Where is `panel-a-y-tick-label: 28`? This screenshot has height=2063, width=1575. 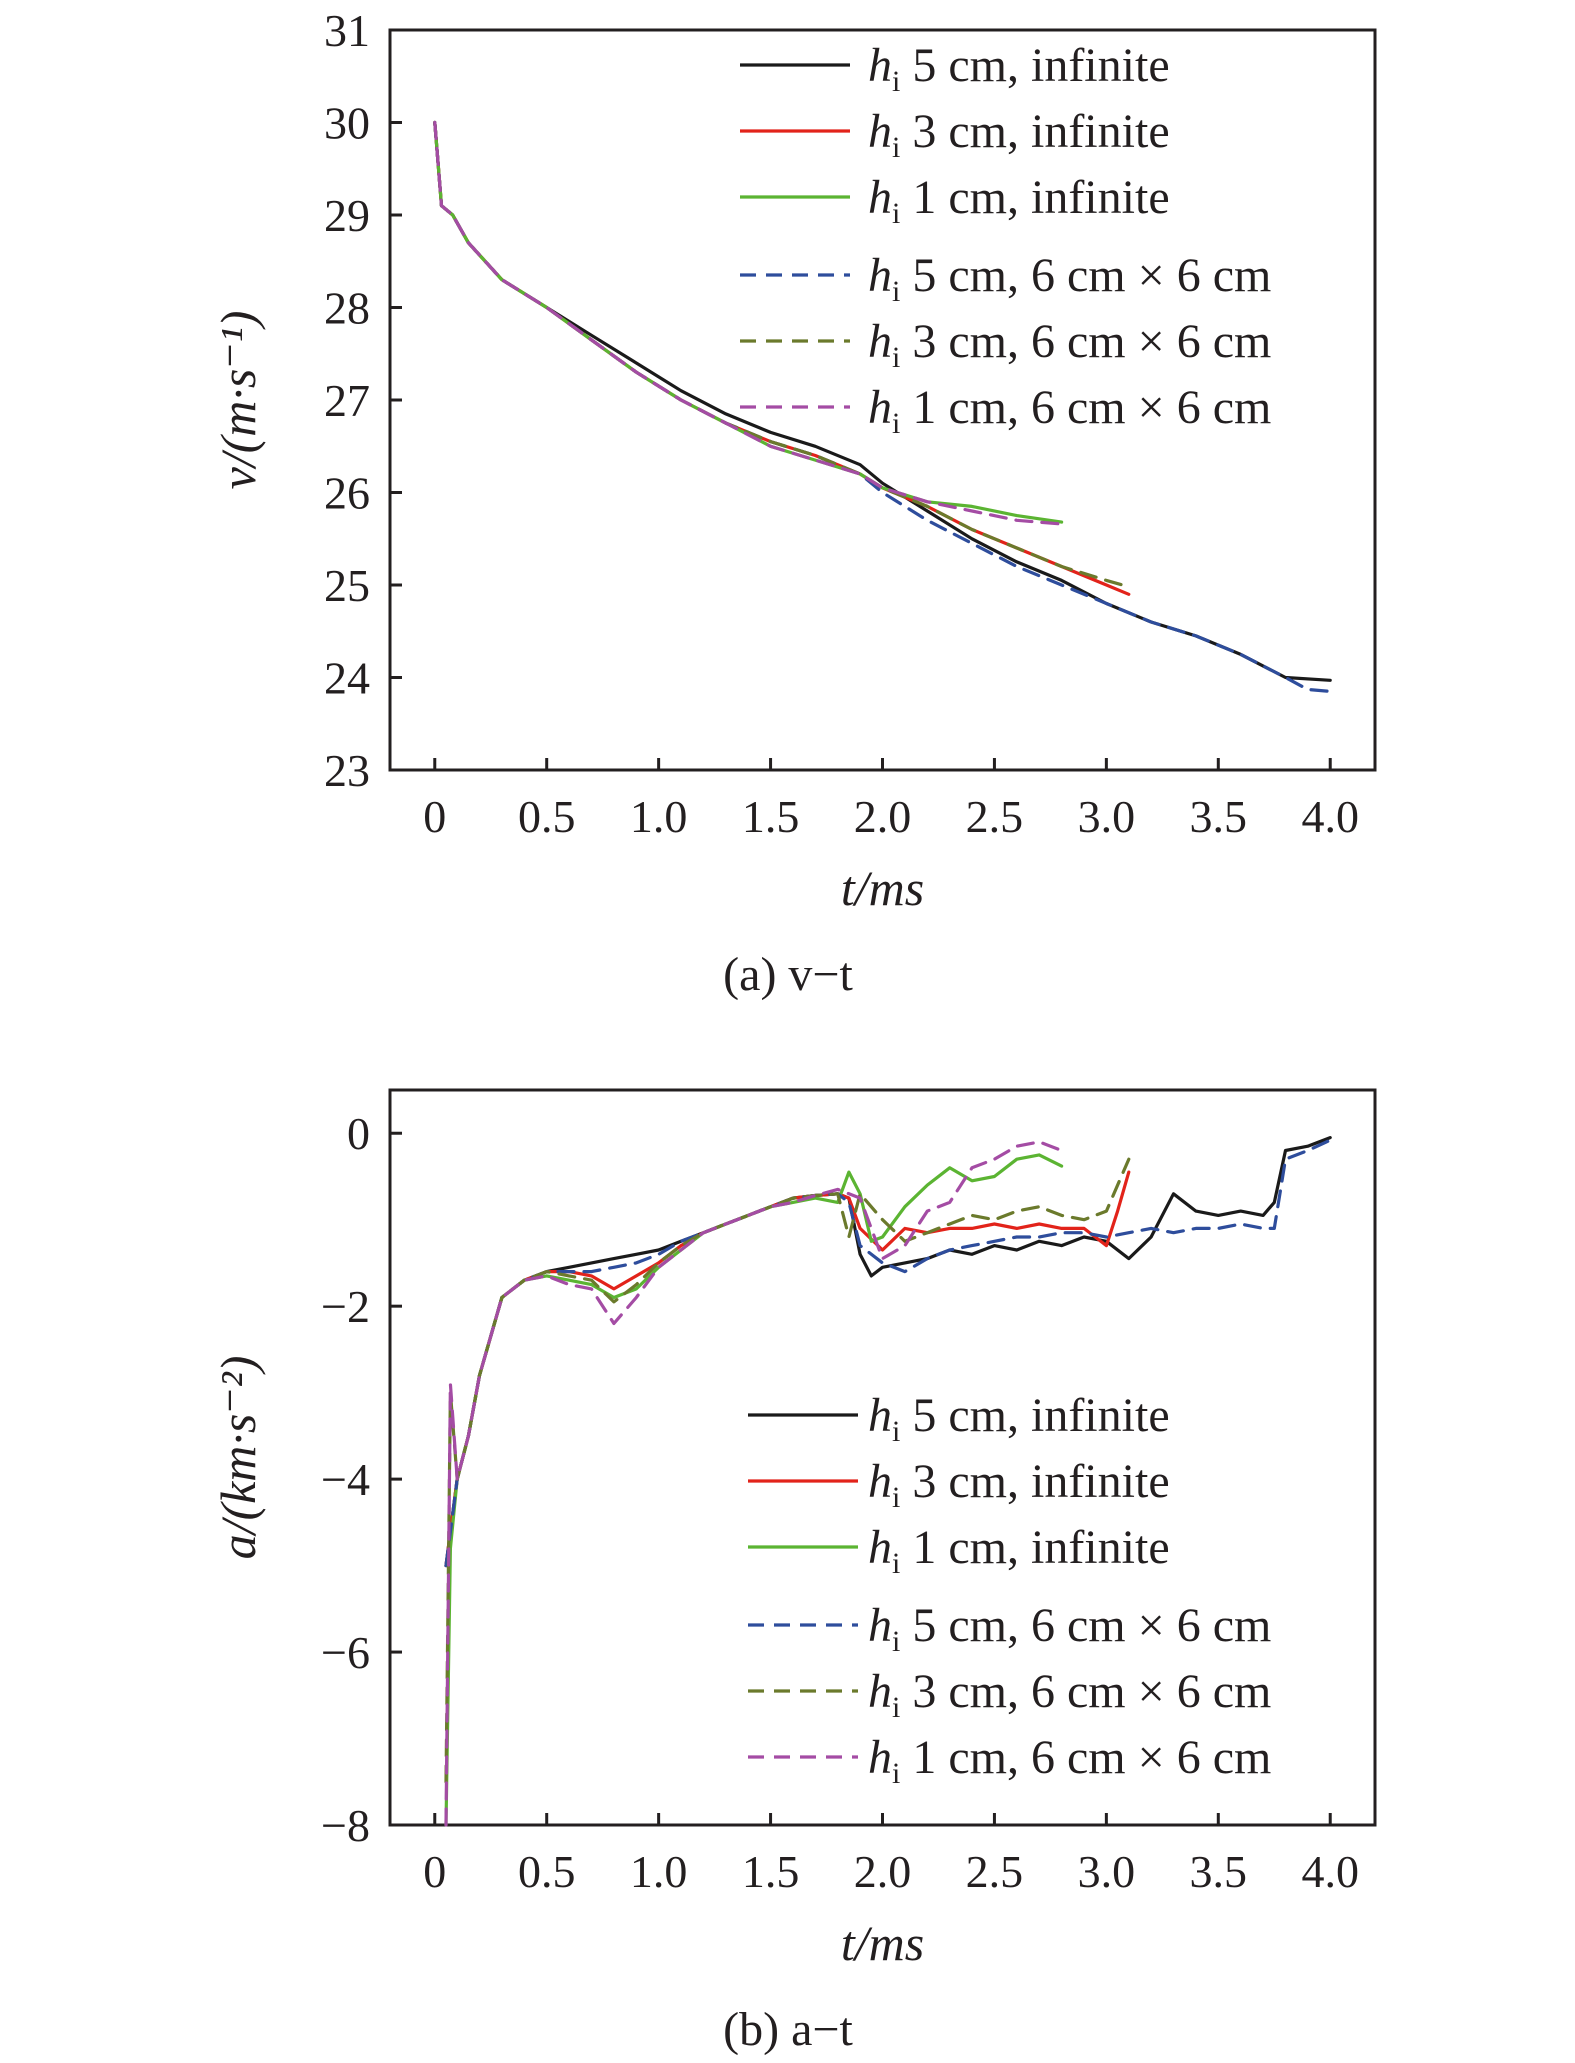
panel-a-y-tick-label: 28 is located at coordinates (347, 308).